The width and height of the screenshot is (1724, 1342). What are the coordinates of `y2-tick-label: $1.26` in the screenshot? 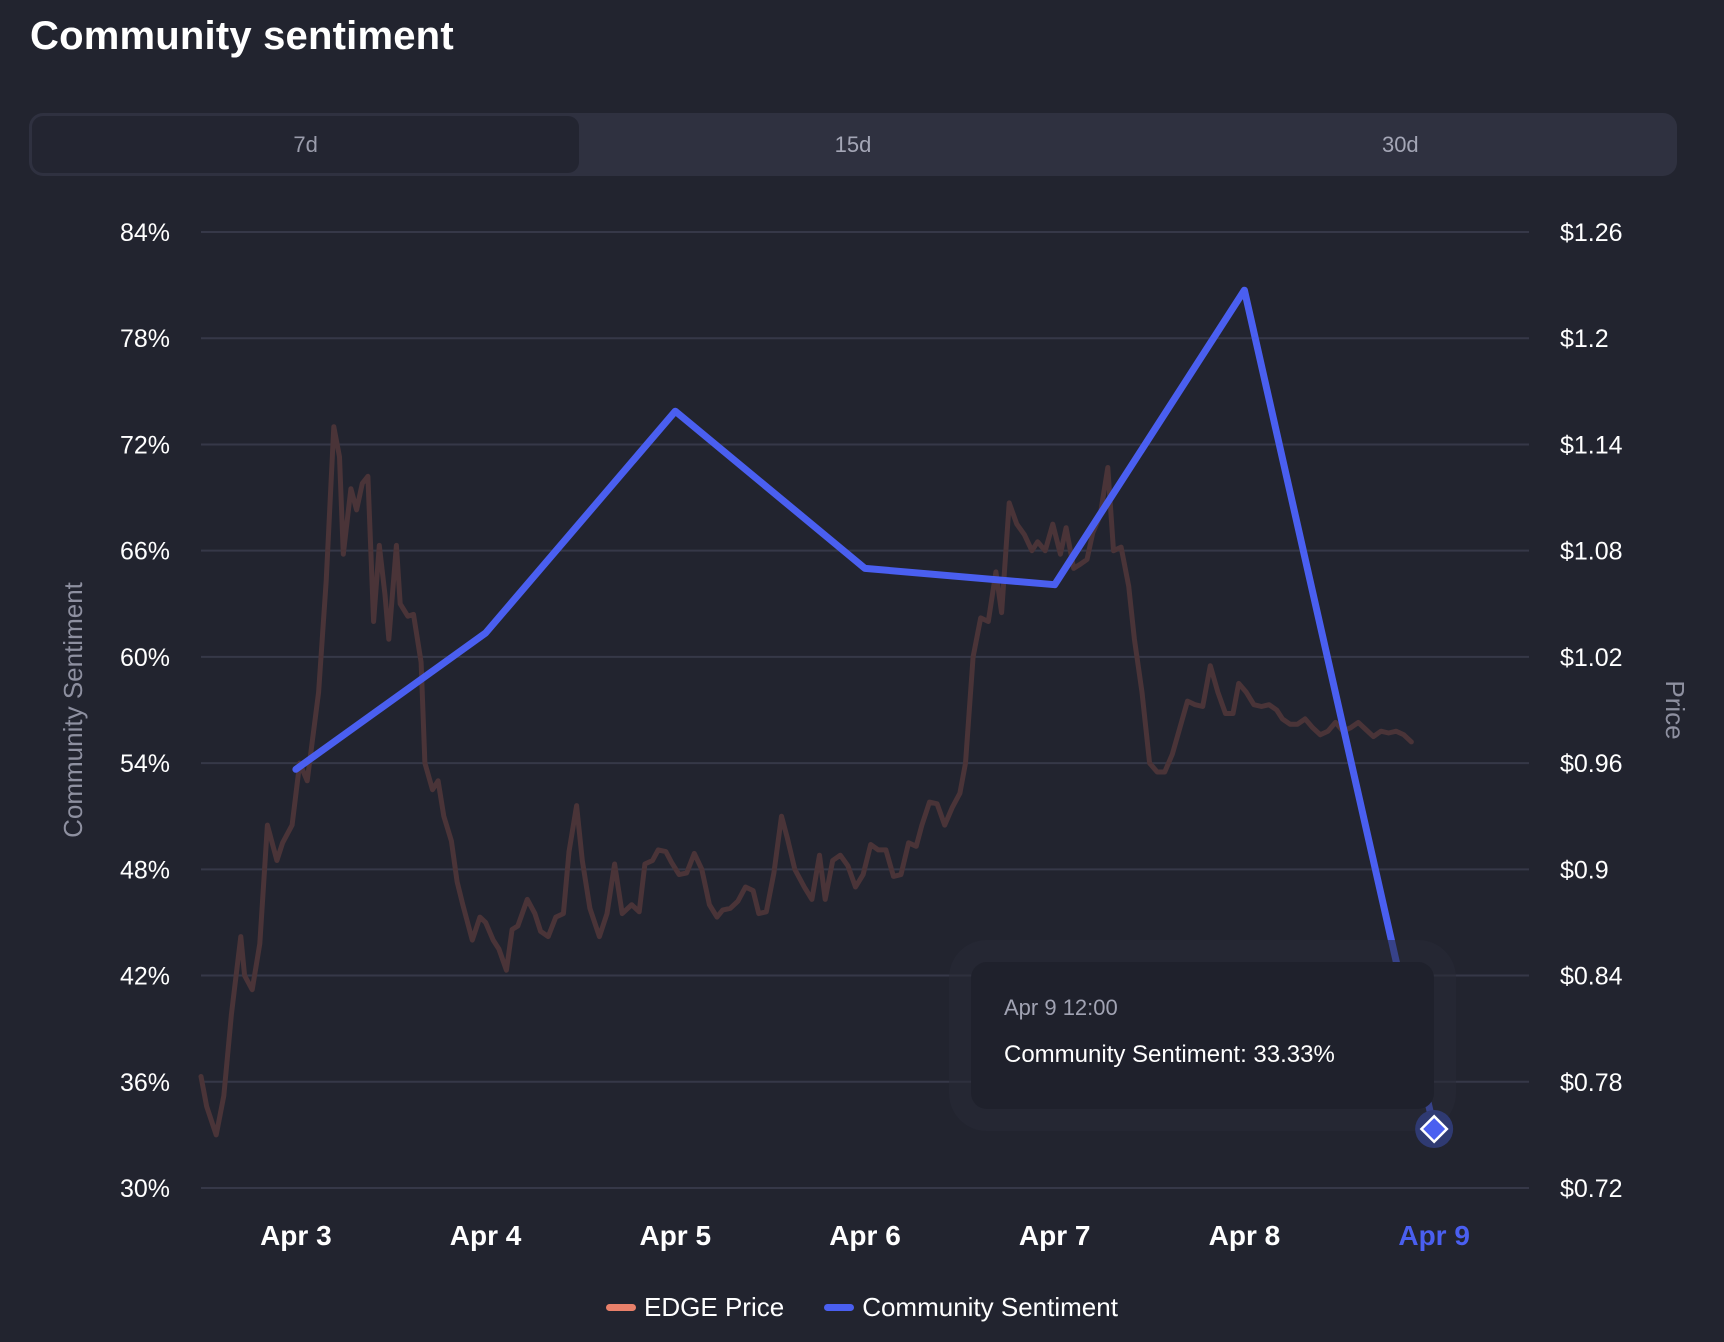 It's located at (1591, 233).